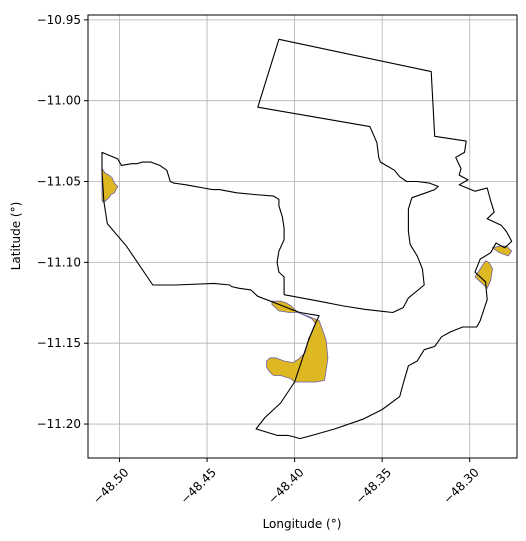 This screenshot has width=526, height=541. Describe the element at coordinates (59, 343) in the screenshot. I see `y-tick-label: −11.15` at that location.